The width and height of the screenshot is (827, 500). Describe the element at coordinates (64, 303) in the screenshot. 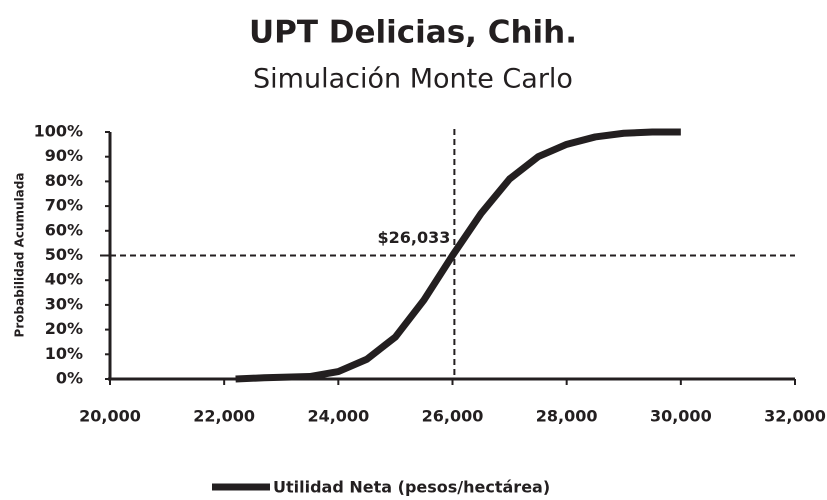

I see `y-tick-label: 30%` at that location.